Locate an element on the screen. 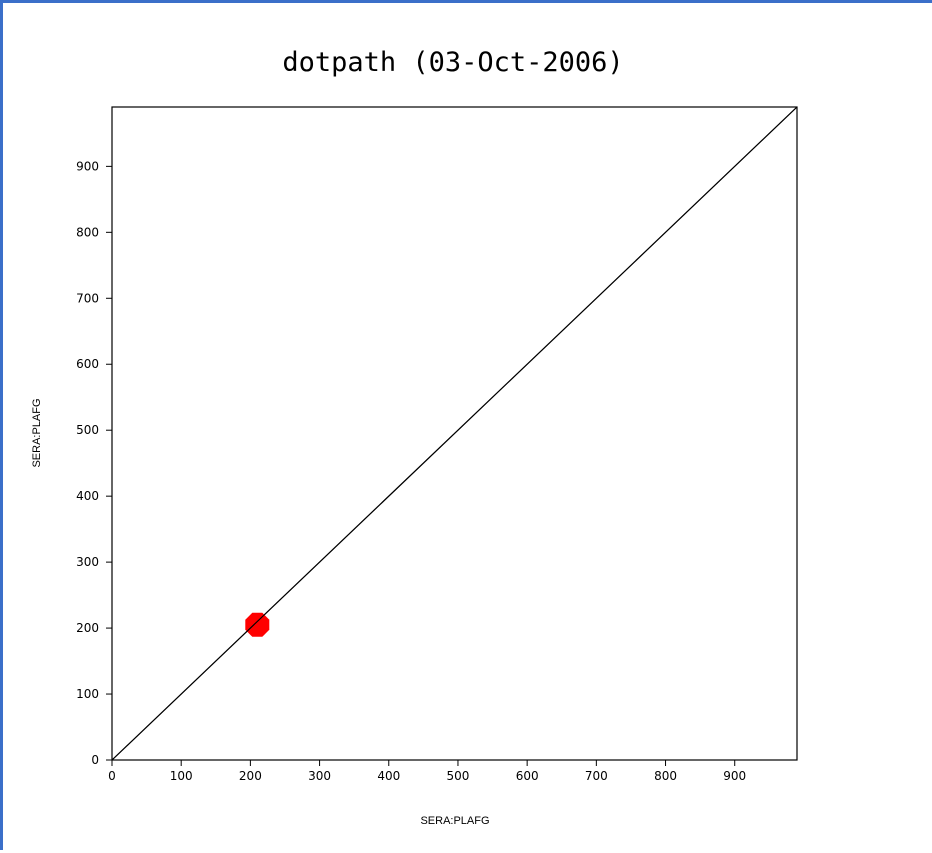  x-tick-label: 100 is located at coordinates (181, 776).